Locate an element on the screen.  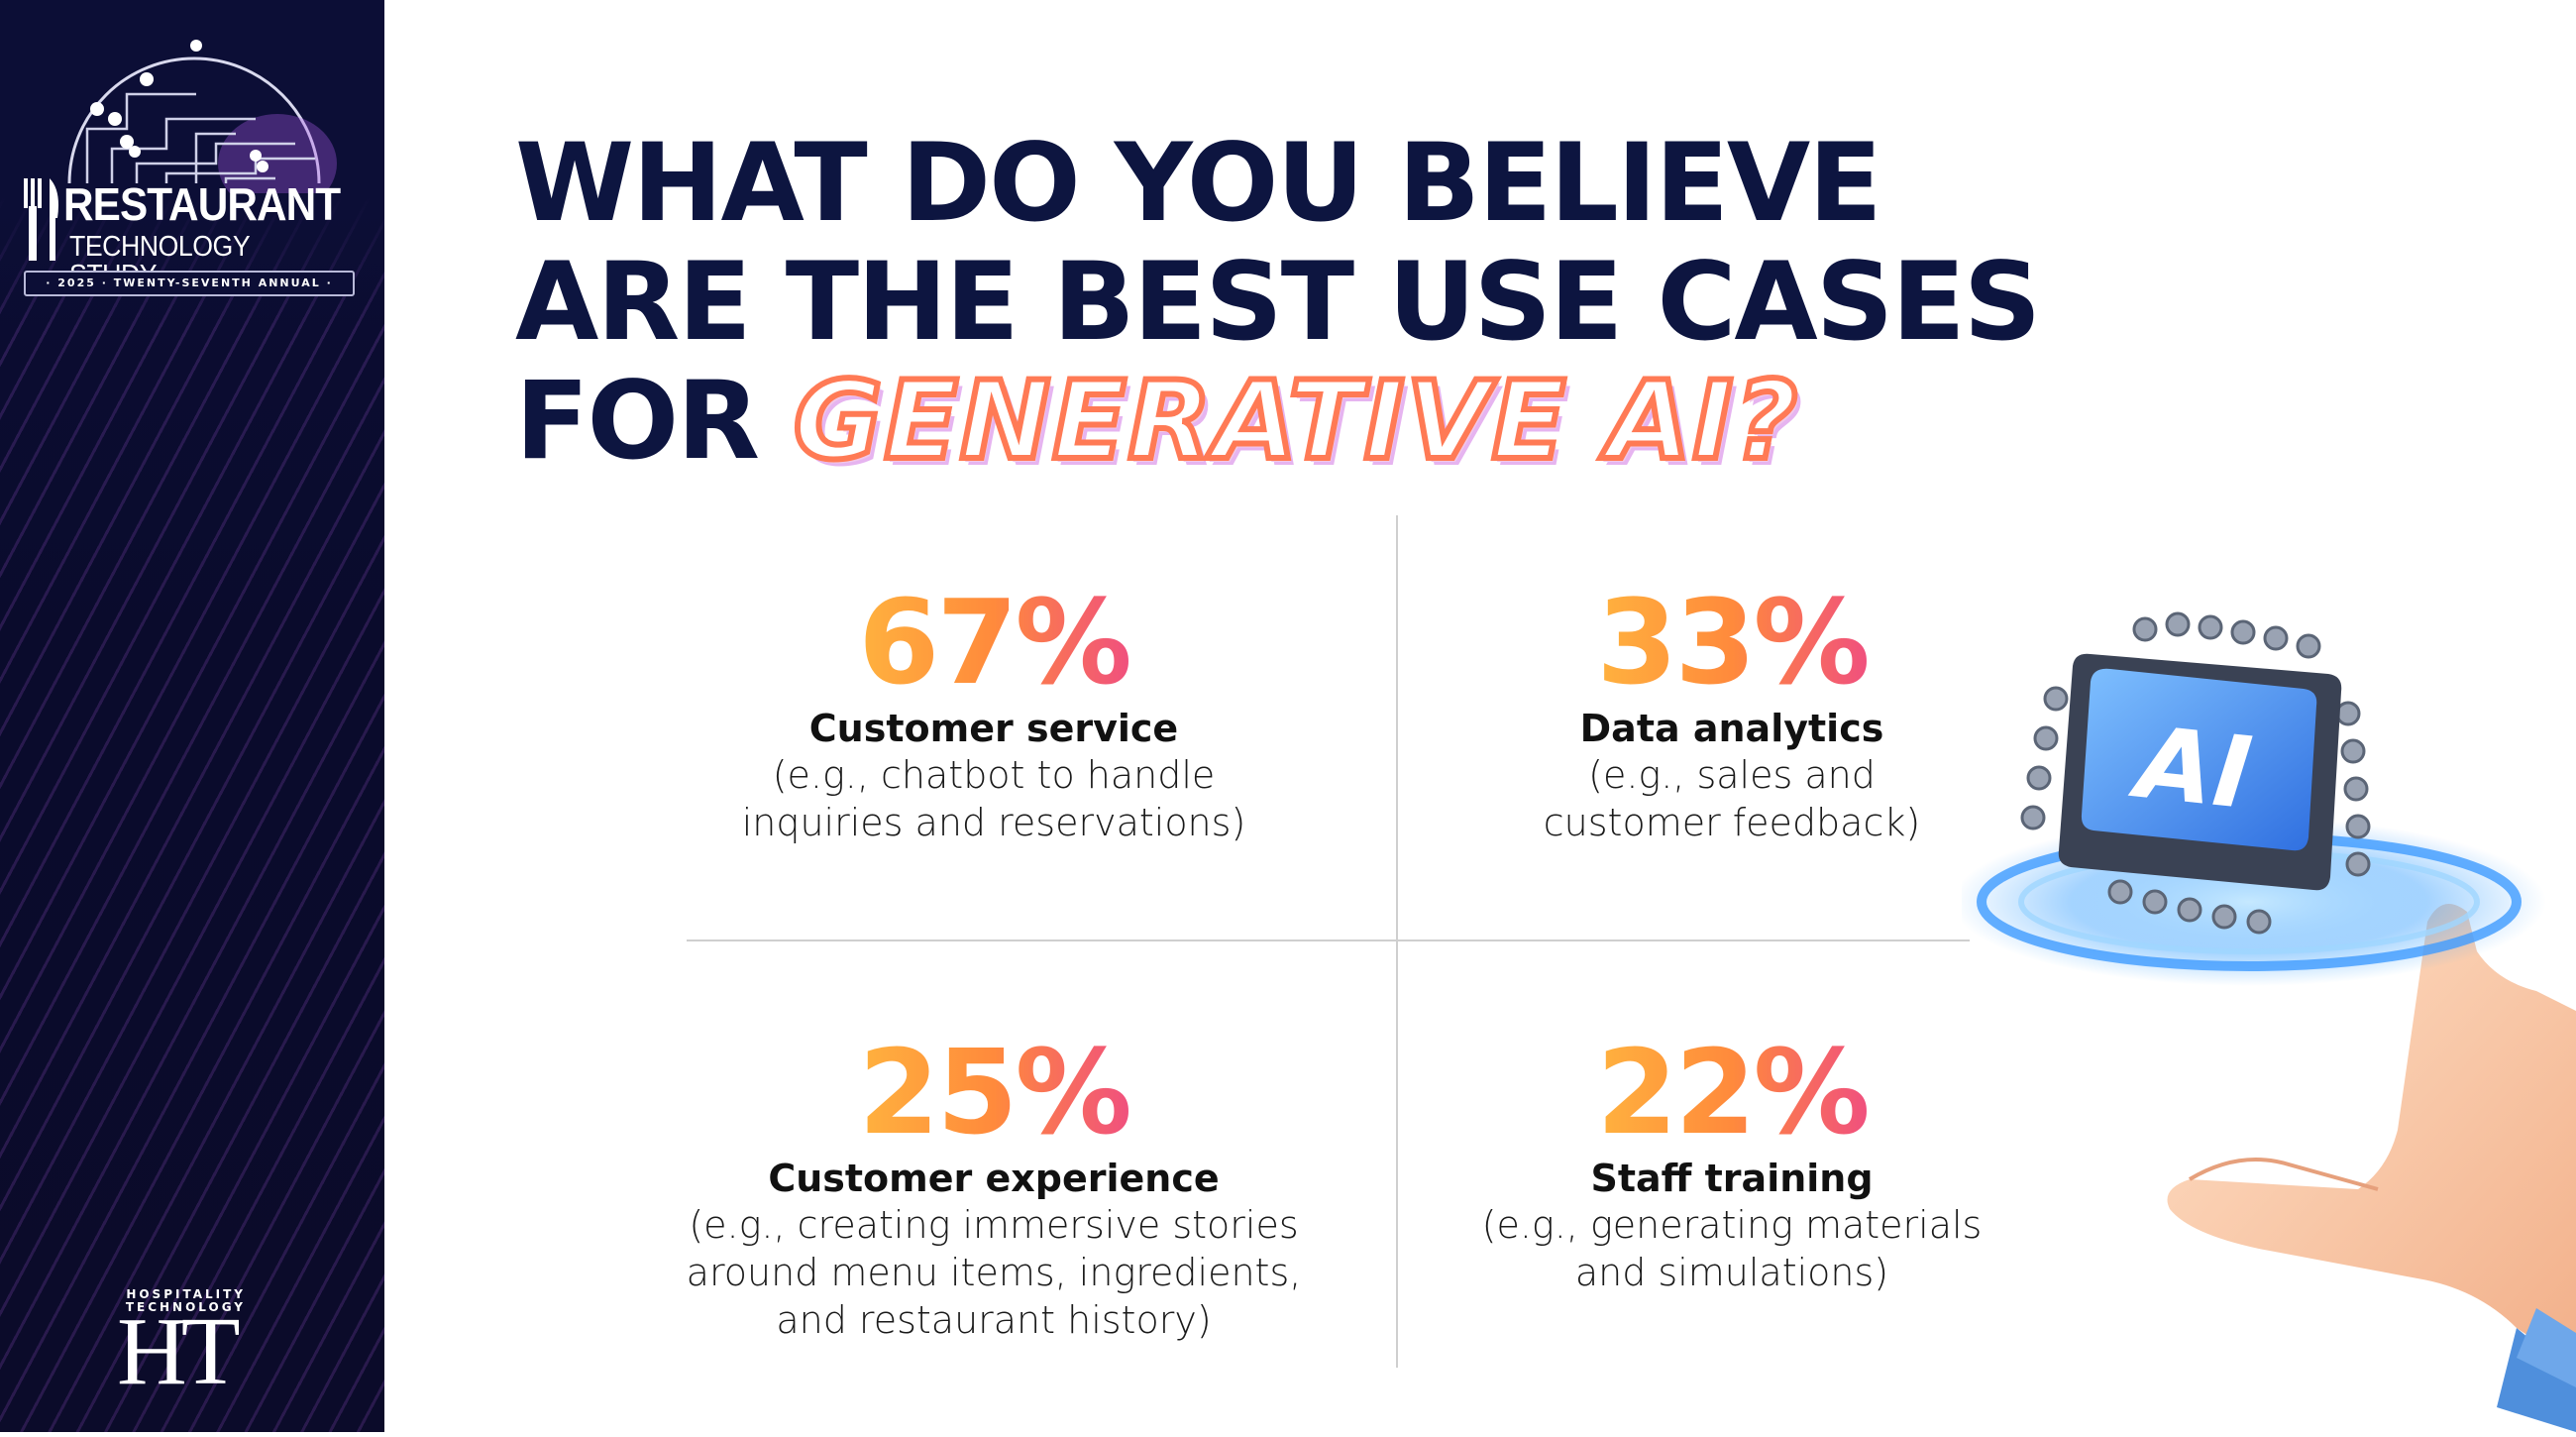
result-description-line: (e.g., chatbot to handle is located at coordinates (994, 775).